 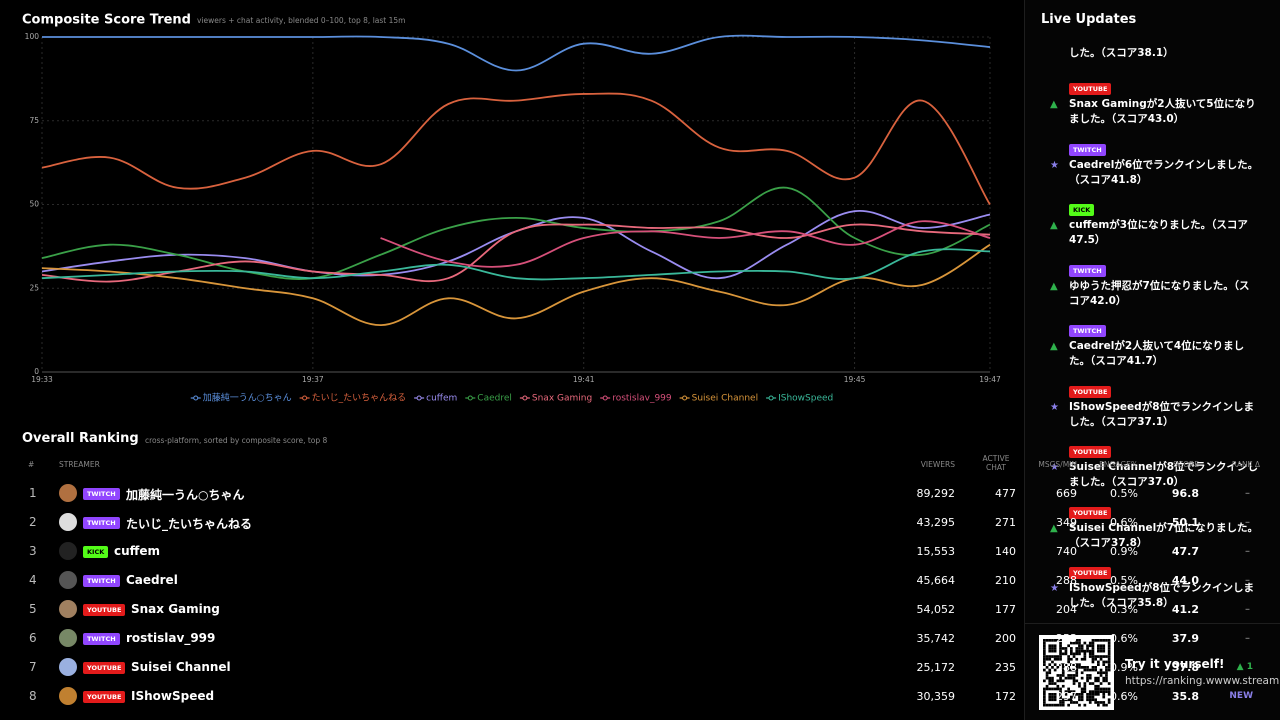 What do you see at coordinates (1005, 580) in the screenshot?
I see `cell-active: 210` at bounding box center [1005, 580].